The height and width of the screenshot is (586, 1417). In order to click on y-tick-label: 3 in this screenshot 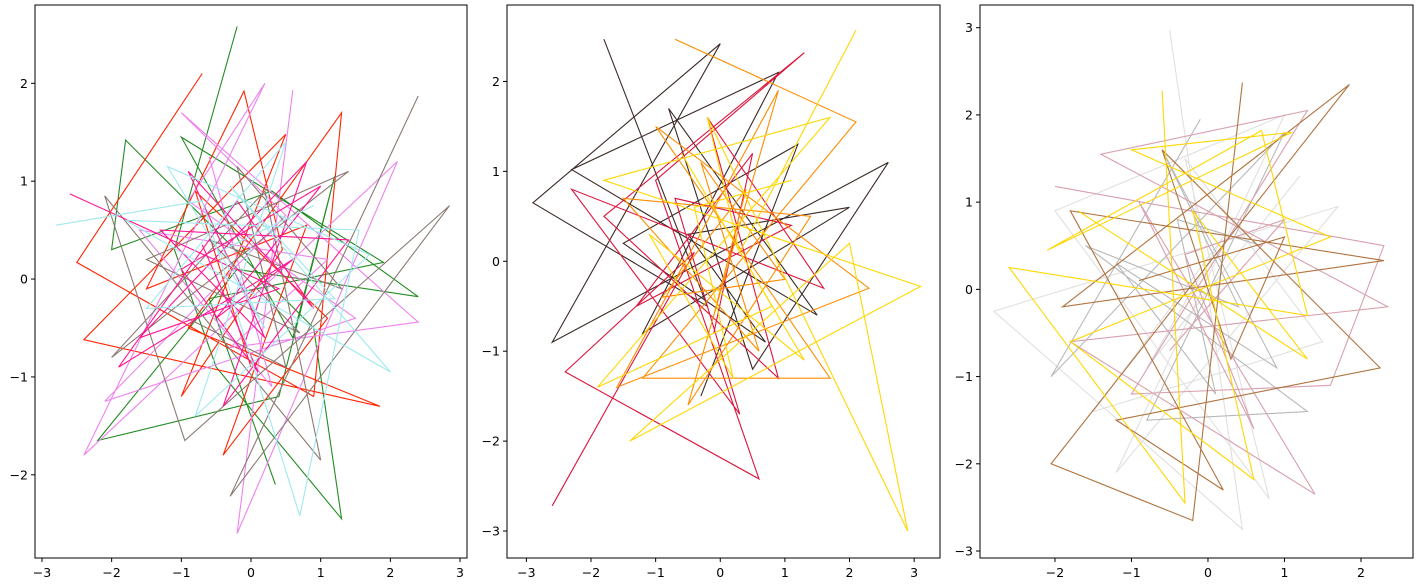, I will do `click(969, 27)`.